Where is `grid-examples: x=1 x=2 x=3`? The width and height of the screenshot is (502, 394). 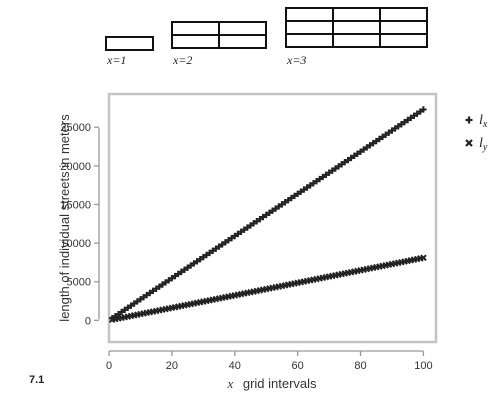 grid-examples: x=1 x=2 x=3 is located at coordinates (266, 37).